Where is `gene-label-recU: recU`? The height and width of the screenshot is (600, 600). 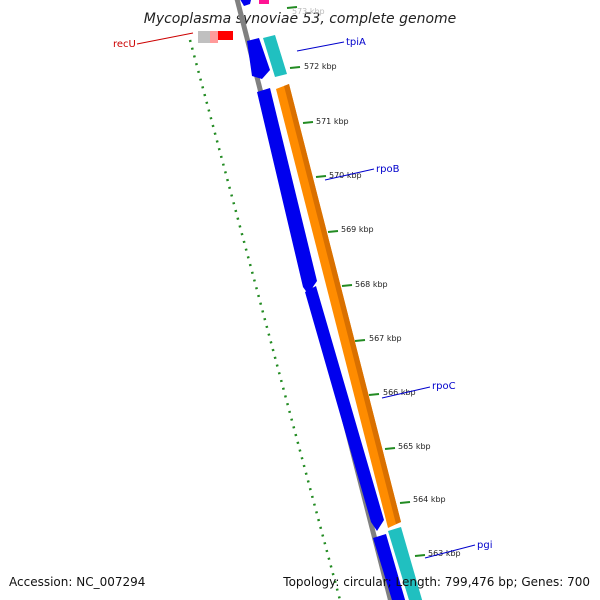
gene-label-recU: recU is located at coordinates (124, 44).